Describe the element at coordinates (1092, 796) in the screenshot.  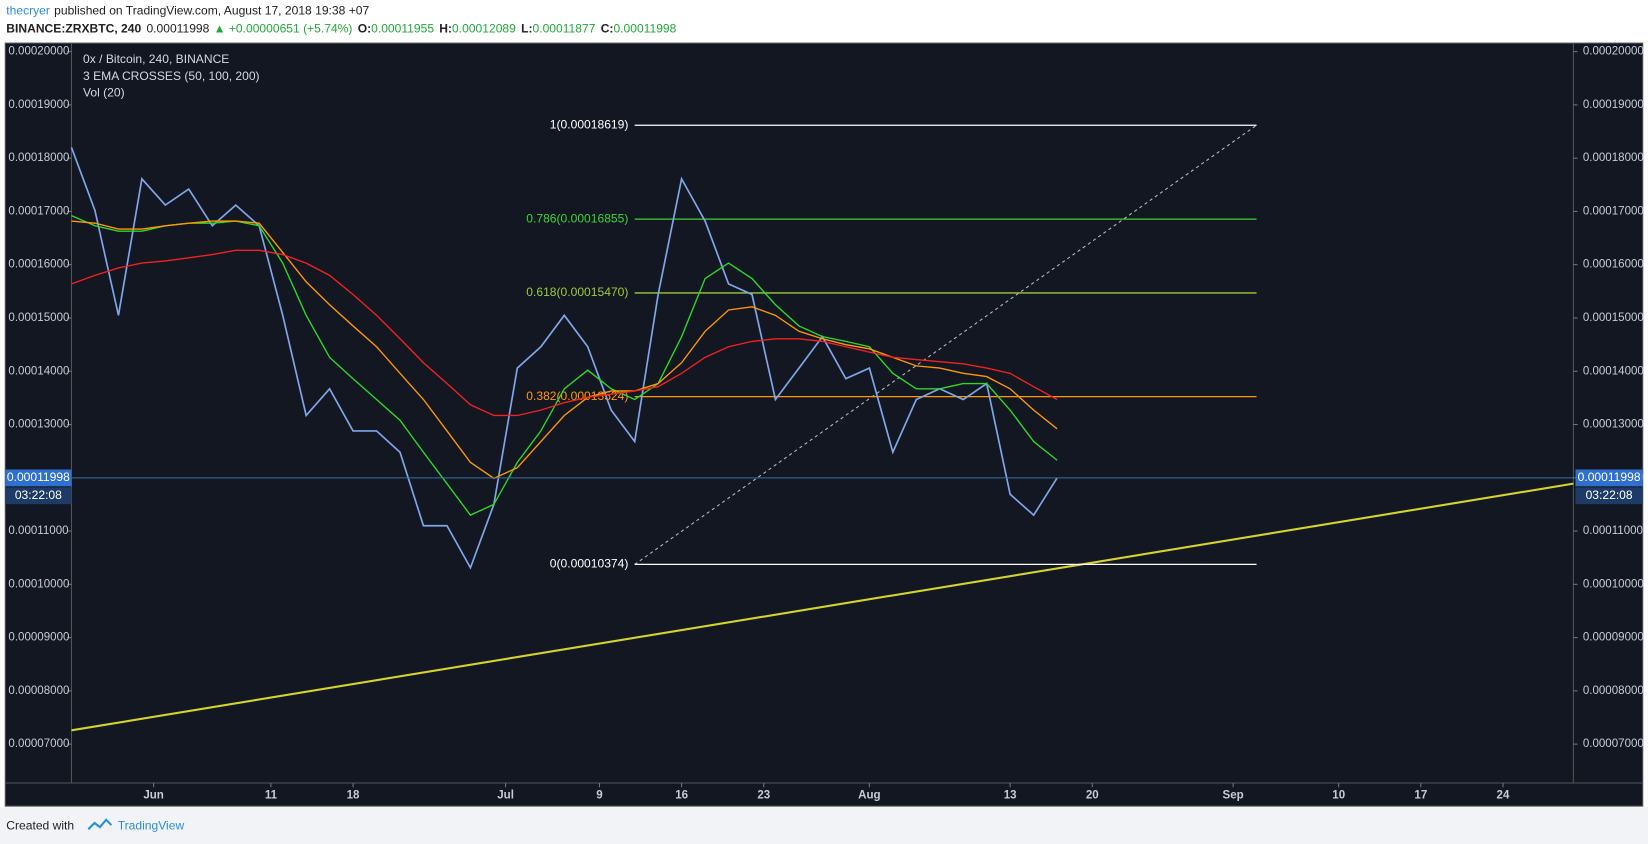
I see `x-tick-label: 20` at that location.